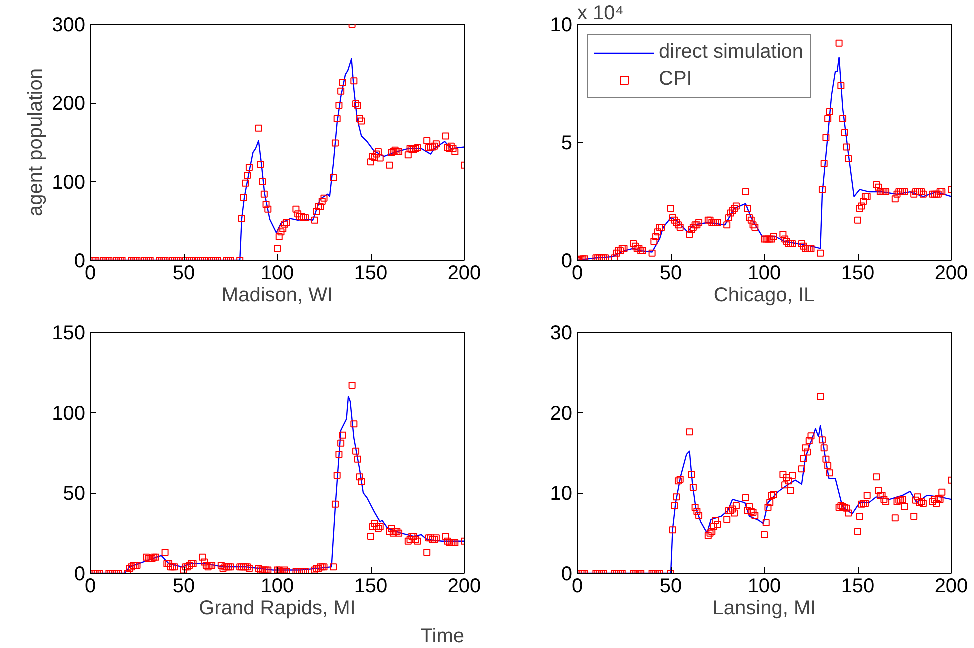 The width and height of the screenshot is (974, 648). I want to click on y-tick-label: 200, so click(69, 104).